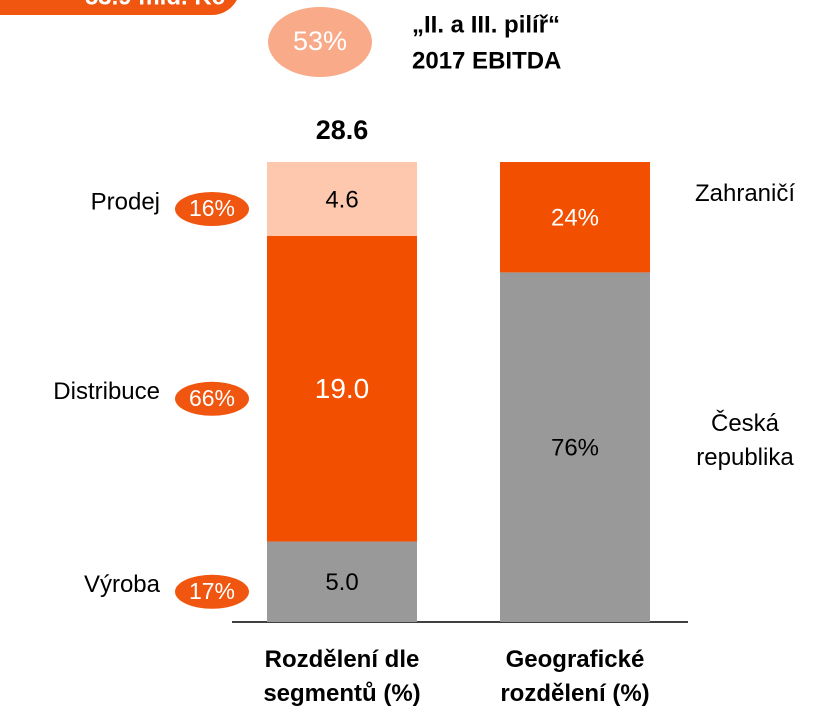  What do you see at coordinates (486, 24) in the screenshot?
I see `title: „II. a III. pilíř“` at bounding box center [486, 24].